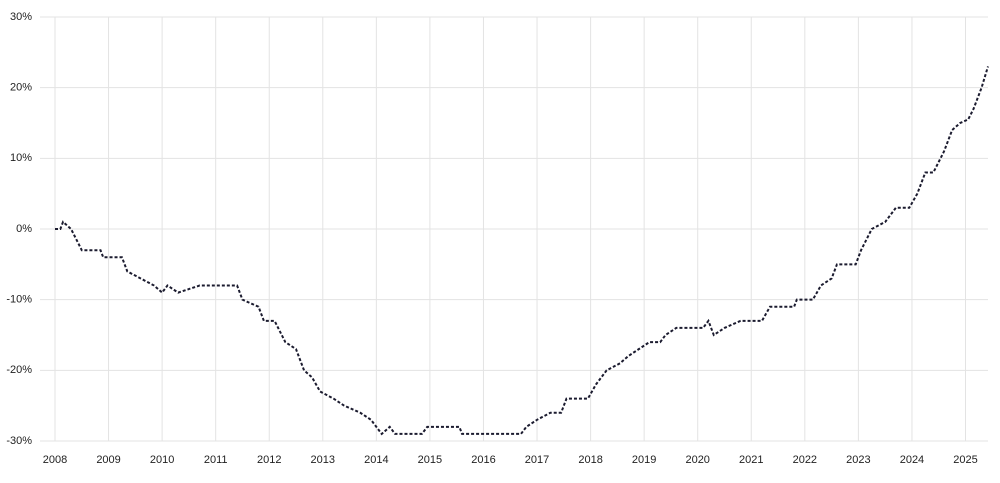 The image size is (1000, 483). I want to click on y-tick-label: 30%, so click(21, 17).